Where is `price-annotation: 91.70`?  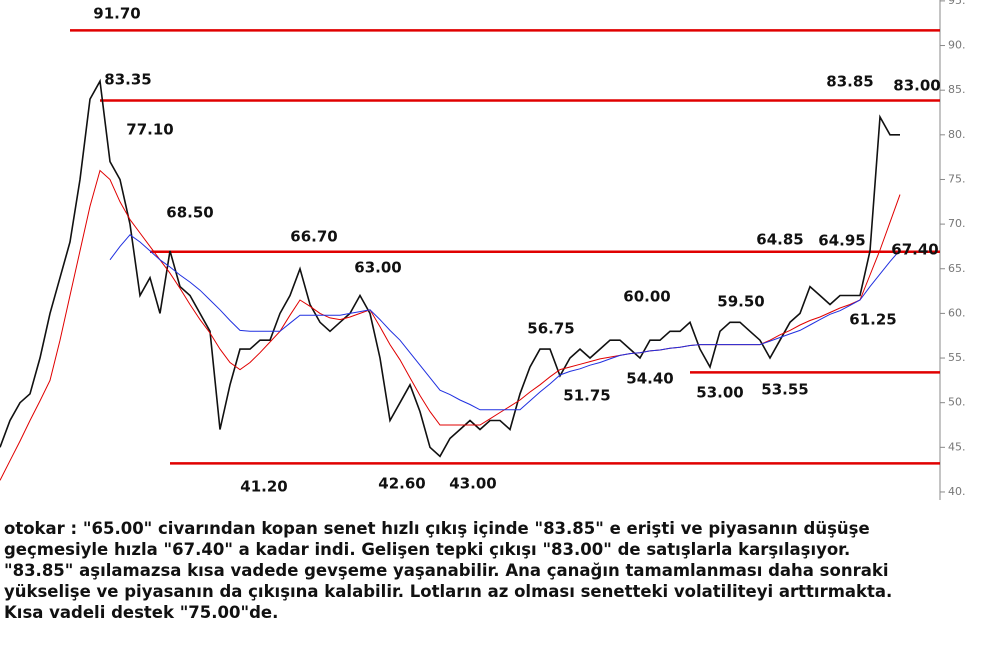
price-annotation: 91.70 is located at coordinates (116, 14).